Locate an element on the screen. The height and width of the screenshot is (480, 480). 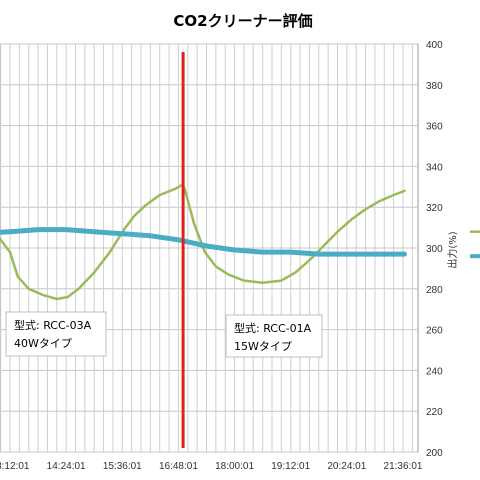
annotation-text-right: 15Wタイプ is located at coordinates (263, 346).